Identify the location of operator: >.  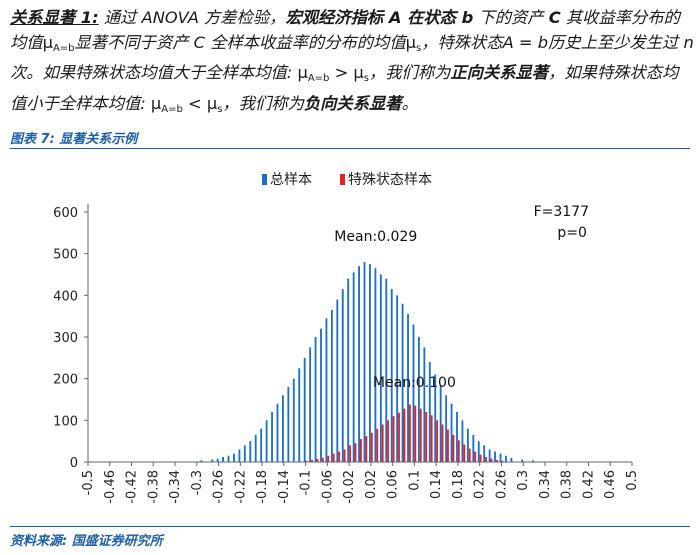
(341, 72).